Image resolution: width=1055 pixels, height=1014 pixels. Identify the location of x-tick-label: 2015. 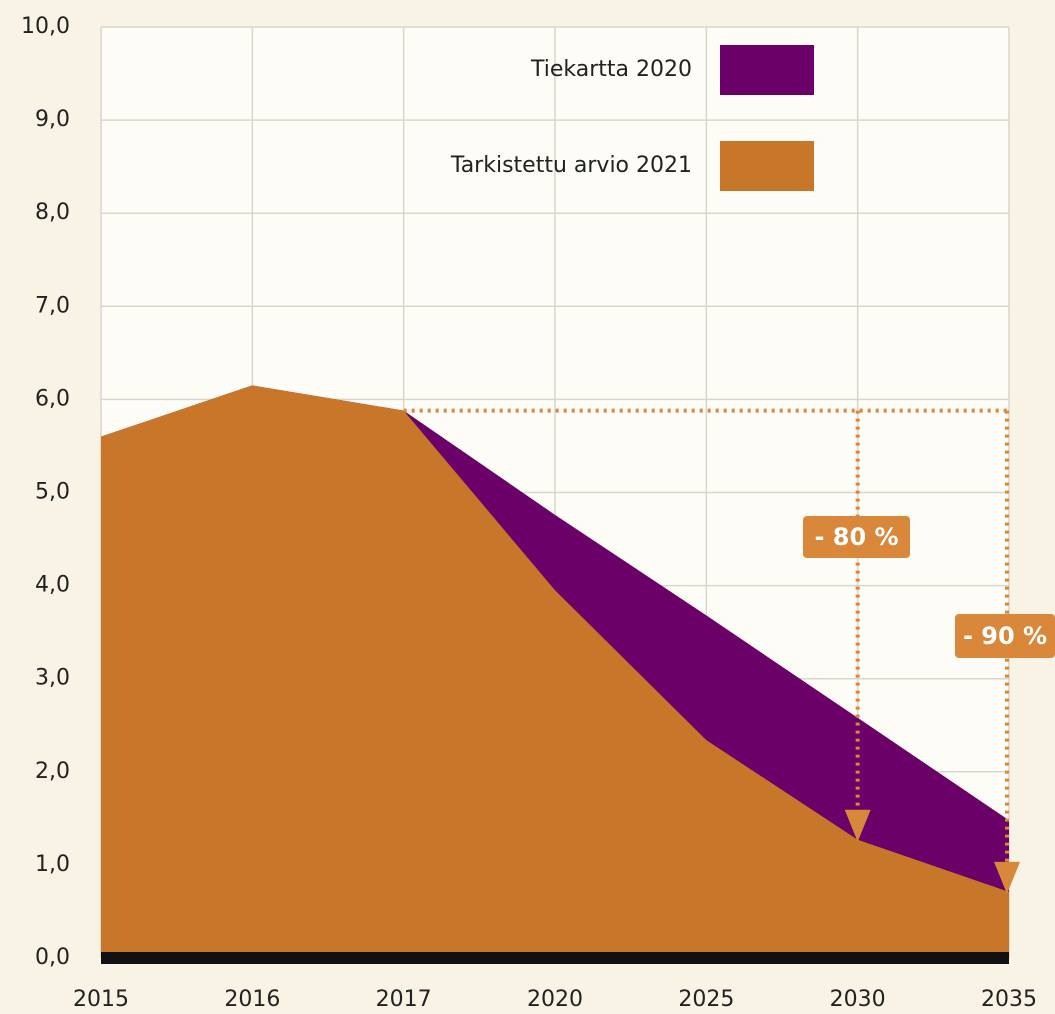
(101, 999).